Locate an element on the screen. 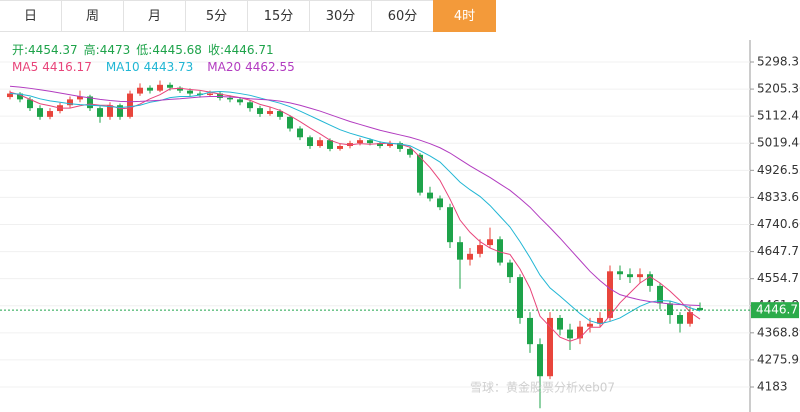 The width and height of the screenshot is (800, 412). ohlc-label: 开: is located at coordinates (20, 50).